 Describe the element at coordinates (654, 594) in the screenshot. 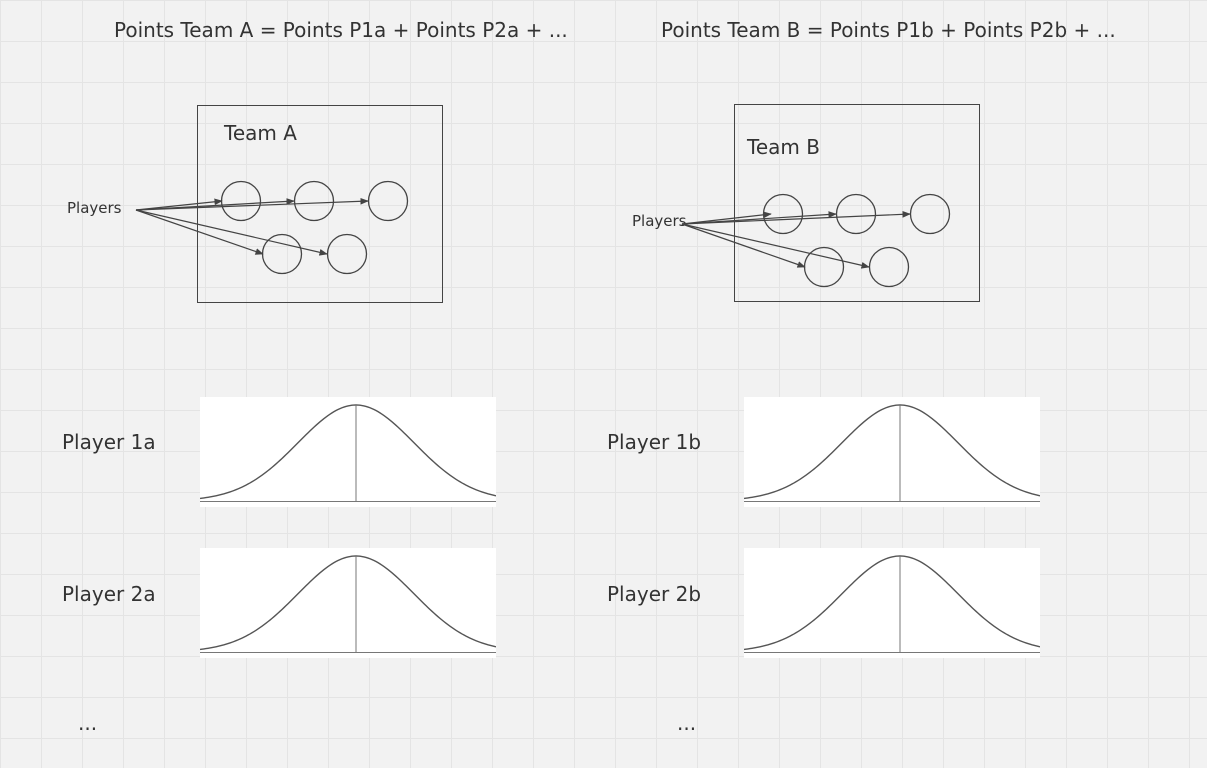

I see `player-2b-label: Player 2b` at that location.